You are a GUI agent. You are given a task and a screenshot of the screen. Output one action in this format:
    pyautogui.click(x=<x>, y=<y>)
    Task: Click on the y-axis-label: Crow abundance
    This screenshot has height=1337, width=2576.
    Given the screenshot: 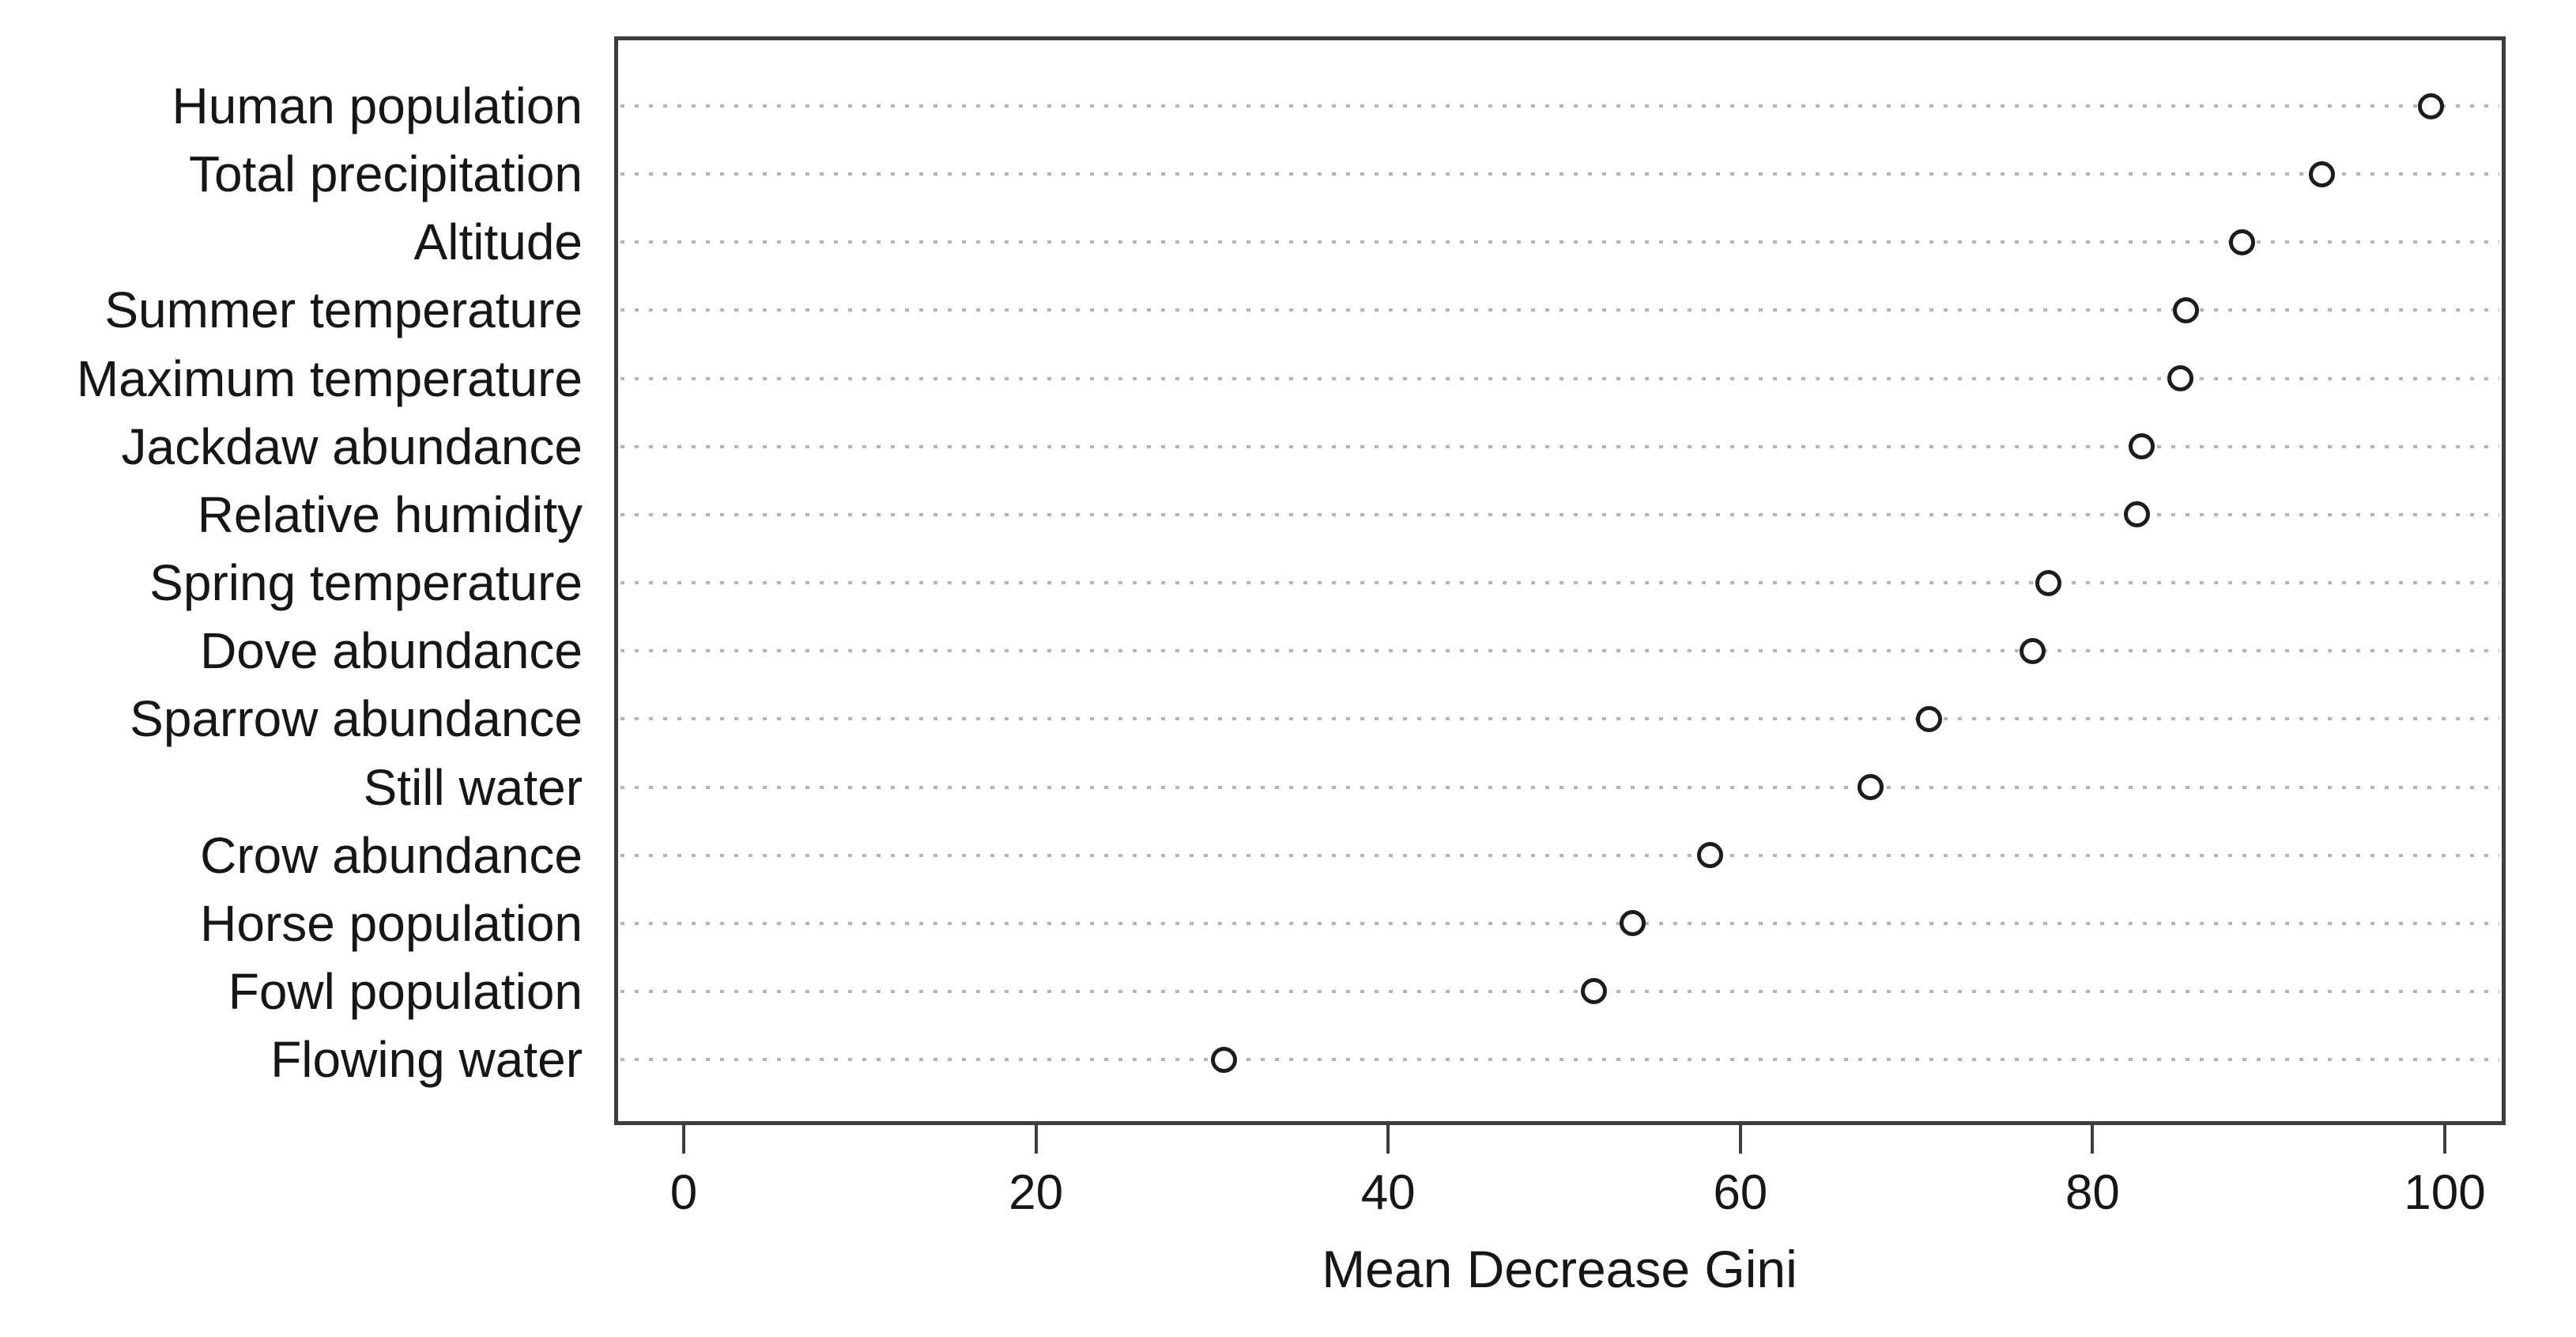 What is the action you would take?
    pyautogui.click(x=392, y=855)
    